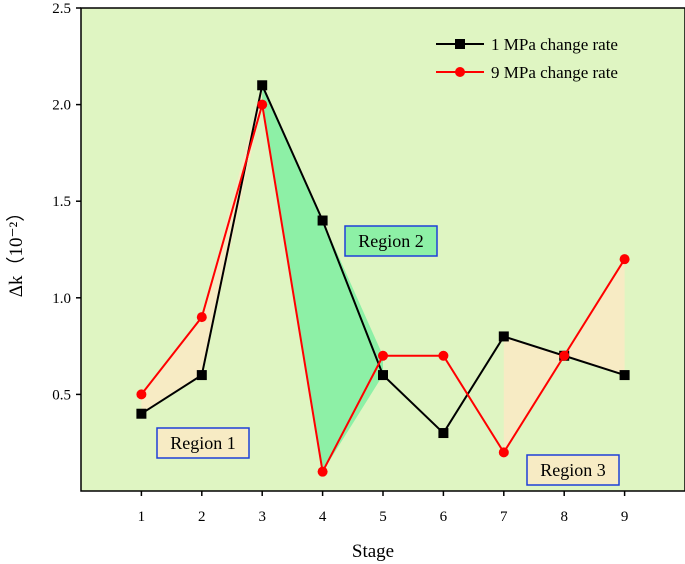 The image size is (685, 564). Describe the element at coordinates (61, 395) in the screenshot. I see `y-tick-label: 0.5` at that location.